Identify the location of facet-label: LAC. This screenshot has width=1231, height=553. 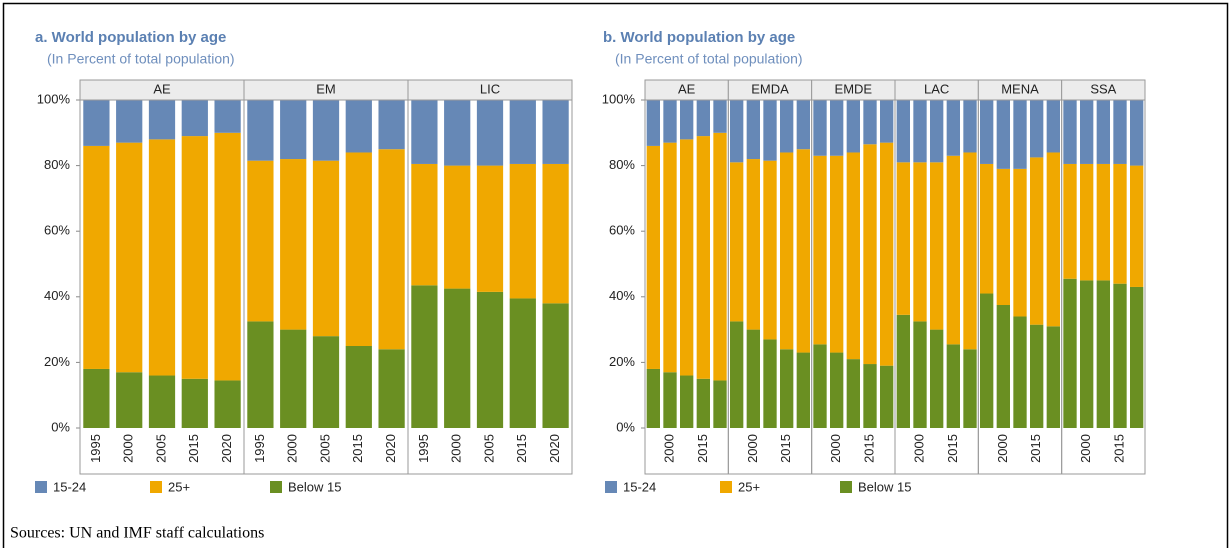
(936, 88).